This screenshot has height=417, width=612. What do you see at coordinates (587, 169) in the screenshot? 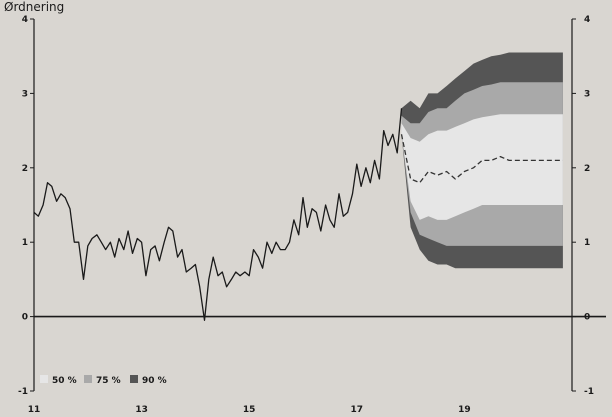
I see `y-tick-label-right-2: 2` at bounding box center [587, 169].